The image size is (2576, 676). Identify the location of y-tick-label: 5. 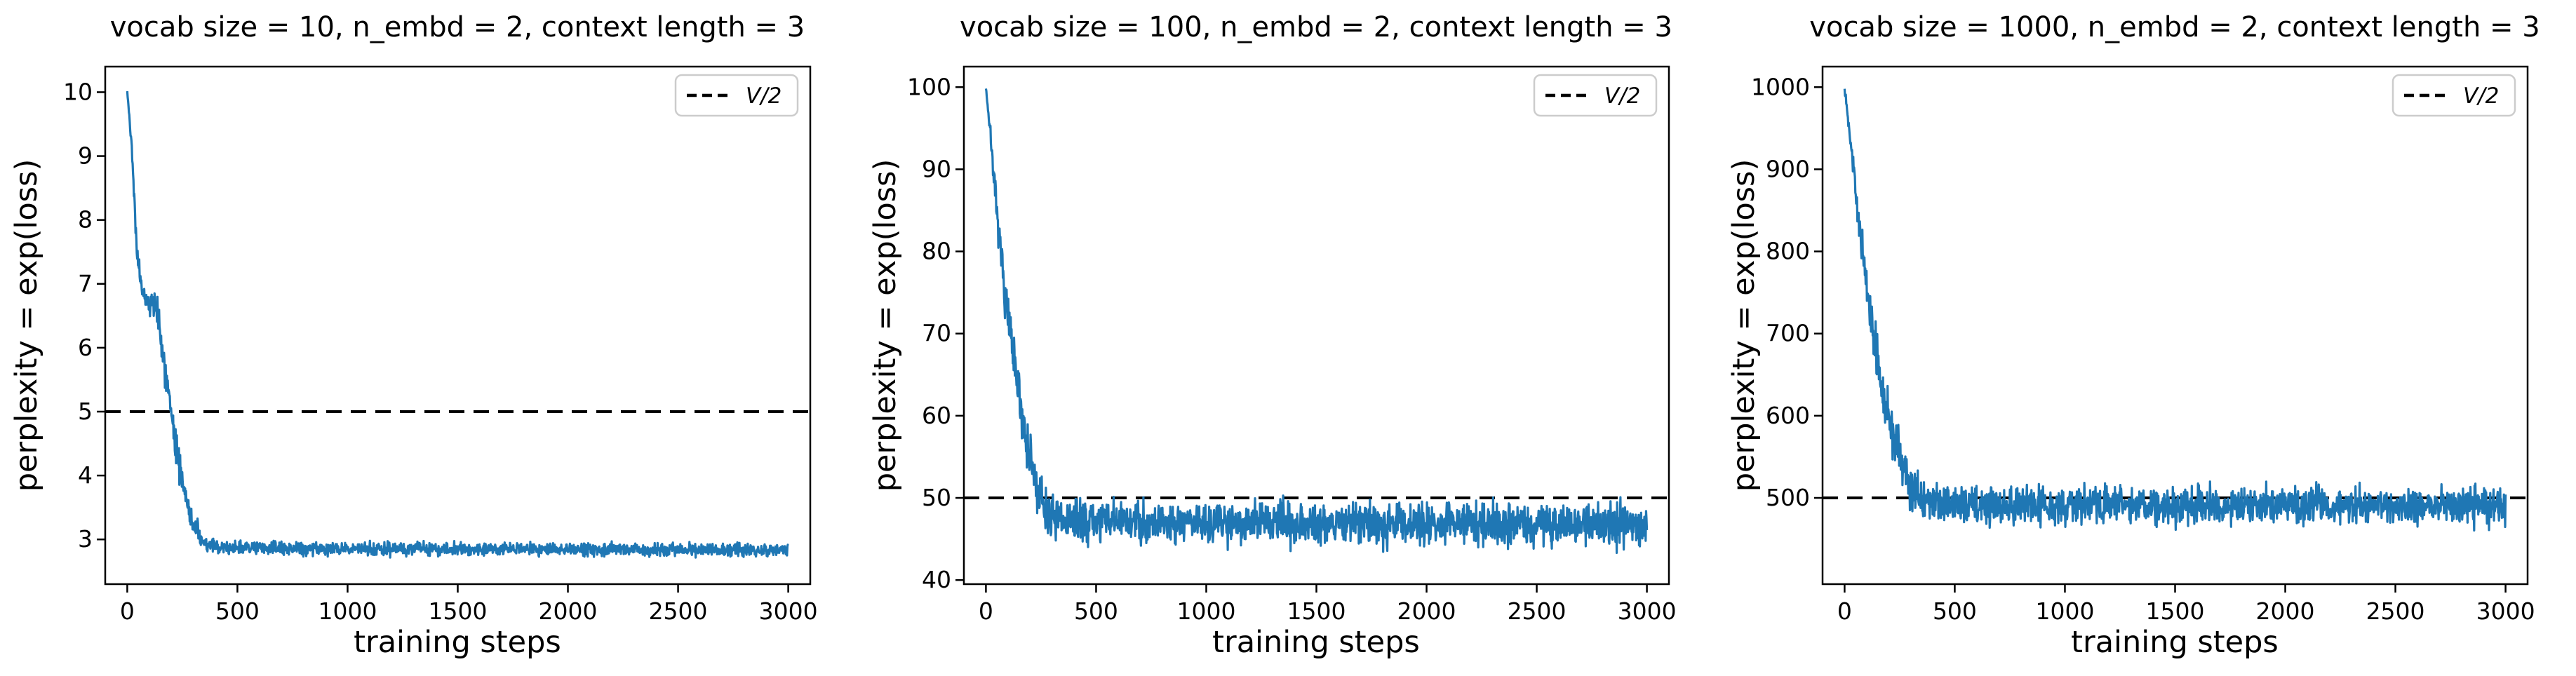
(86, 411).